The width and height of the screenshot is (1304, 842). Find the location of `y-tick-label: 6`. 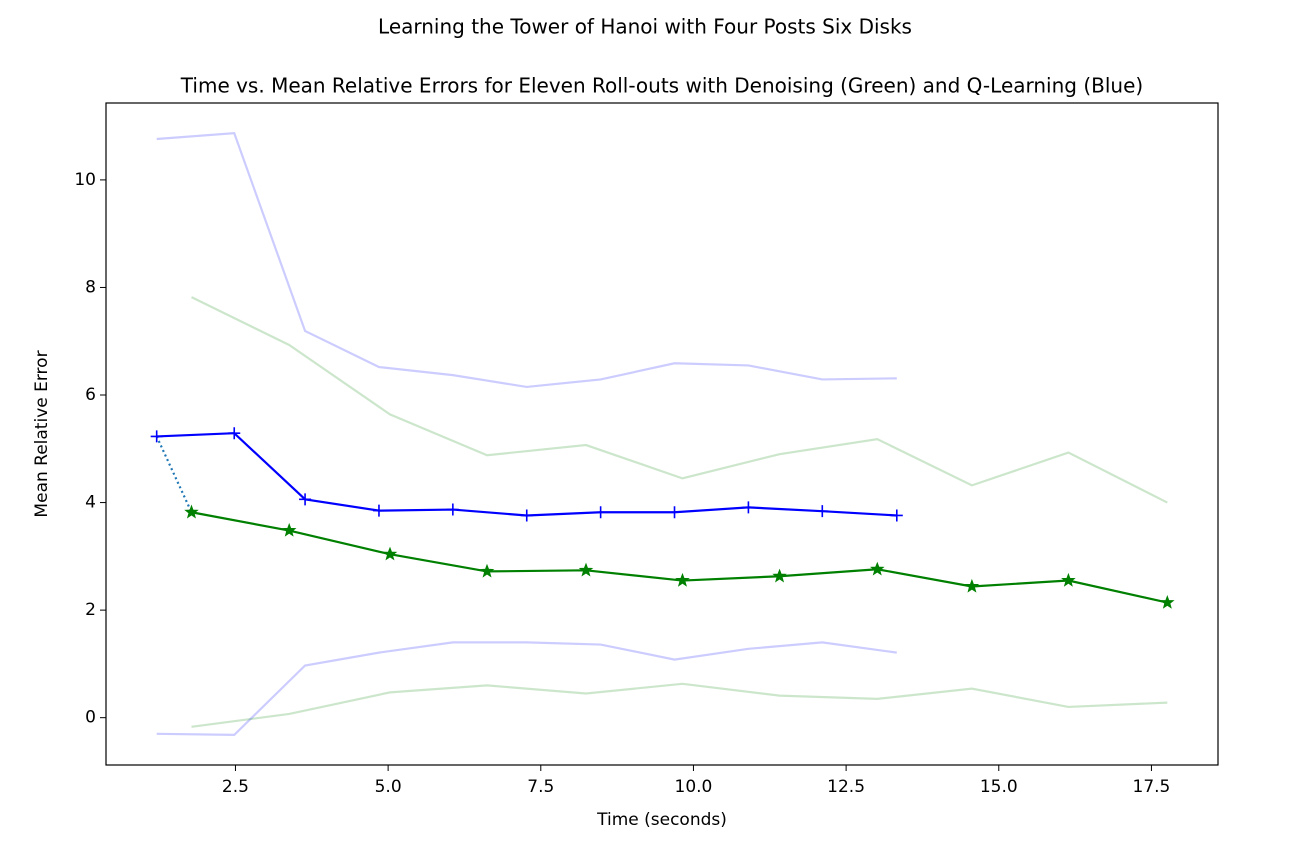

y-tick-label: 6 is located at coordinates (90, 395).